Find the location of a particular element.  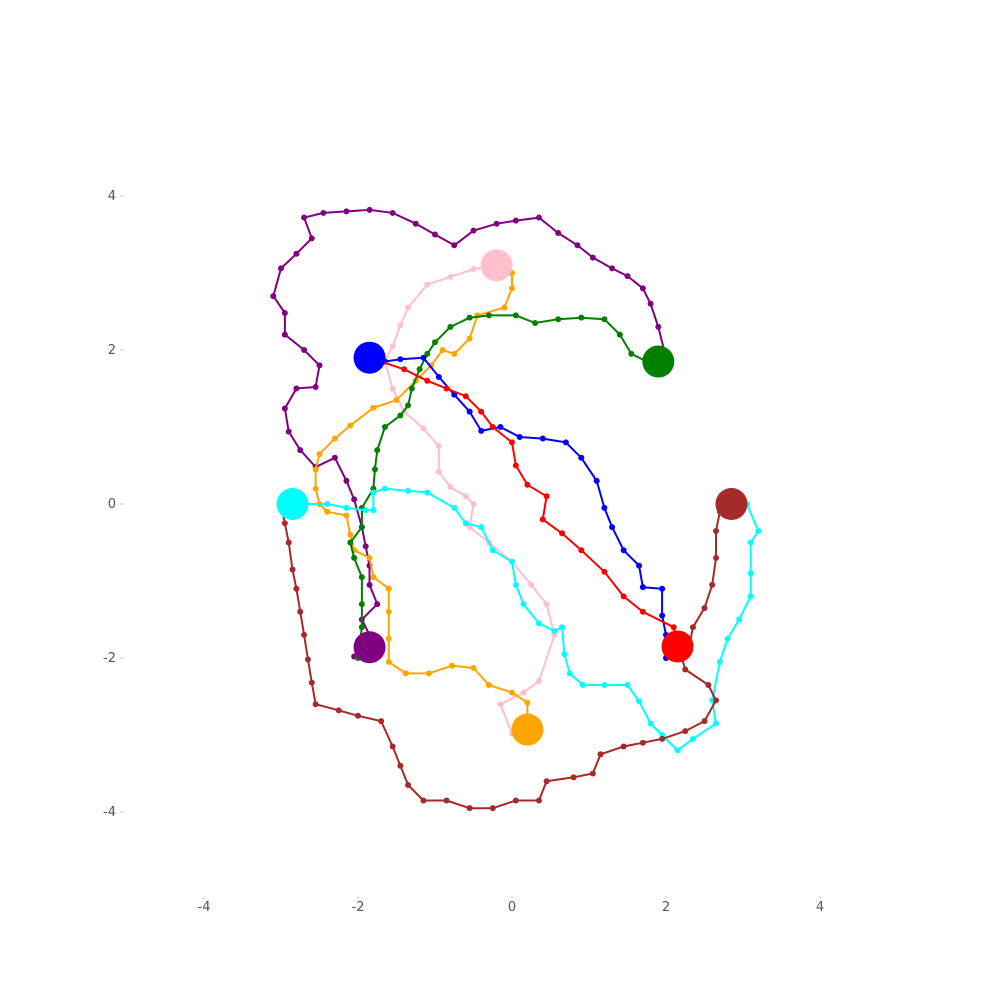

series-orange is located at coordinates (421, 501).